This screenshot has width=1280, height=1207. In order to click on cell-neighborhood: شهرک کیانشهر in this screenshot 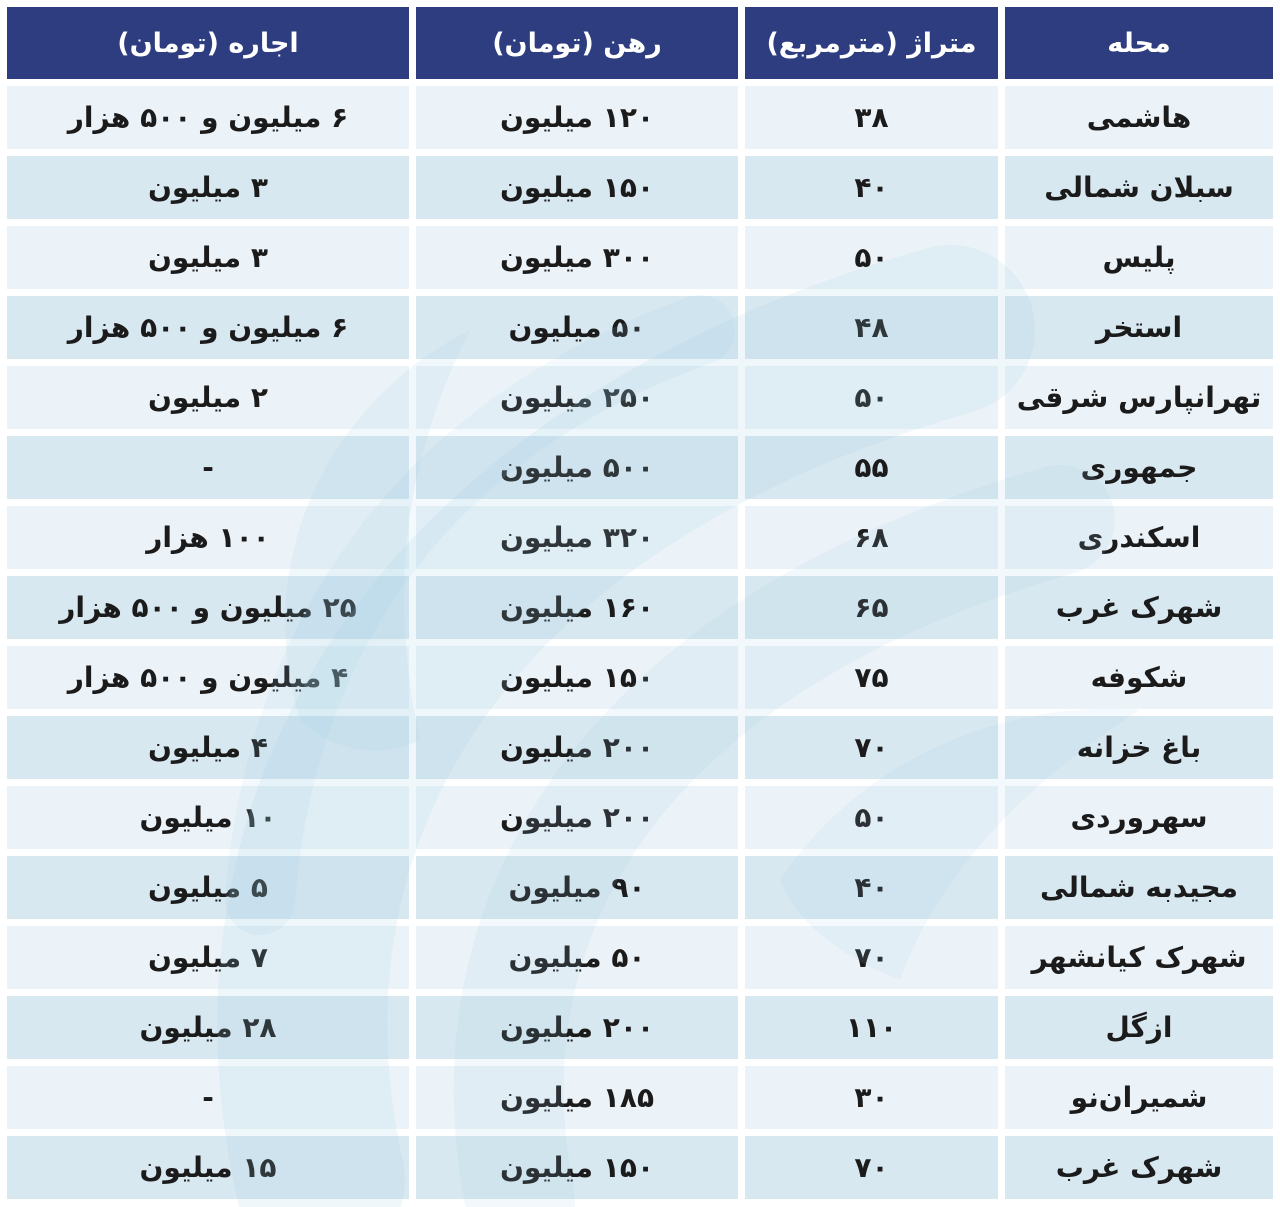, I will do `click(1139, 957)`.